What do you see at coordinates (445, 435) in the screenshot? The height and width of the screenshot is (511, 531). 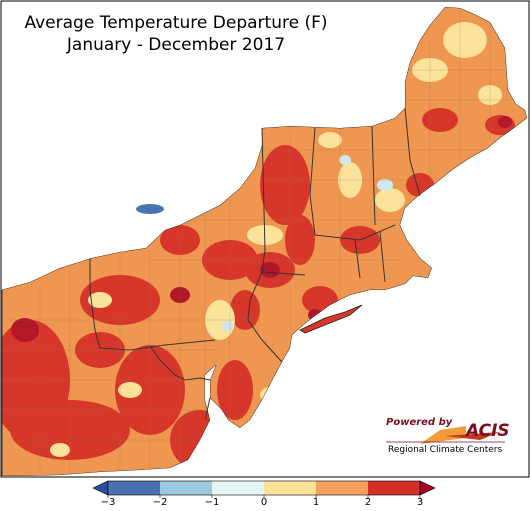 I see `acis-logo` at bounding box center [445, 435].